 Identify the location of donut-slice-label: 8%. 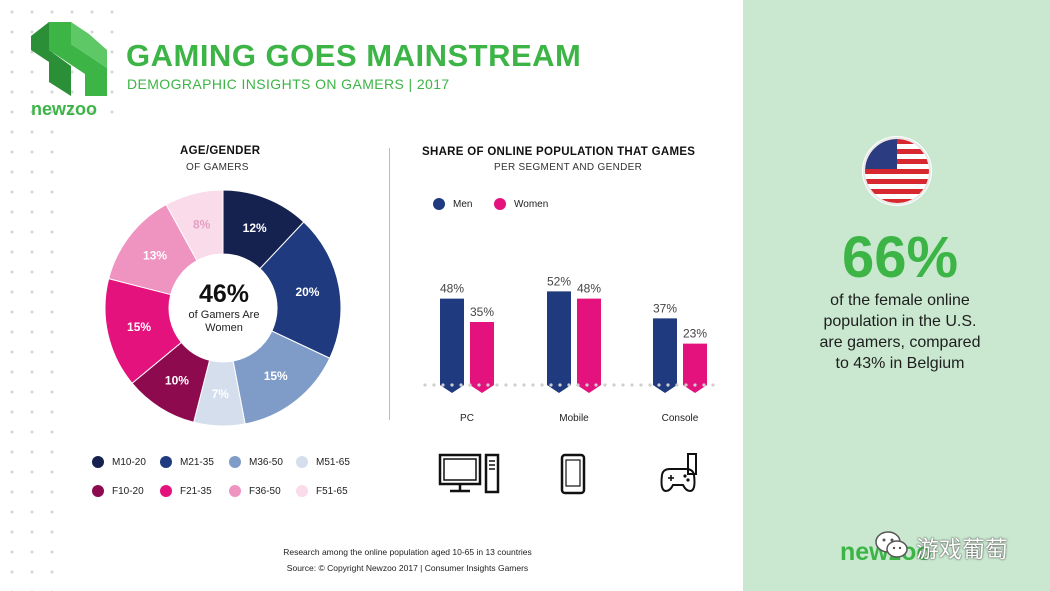
(202, 225).